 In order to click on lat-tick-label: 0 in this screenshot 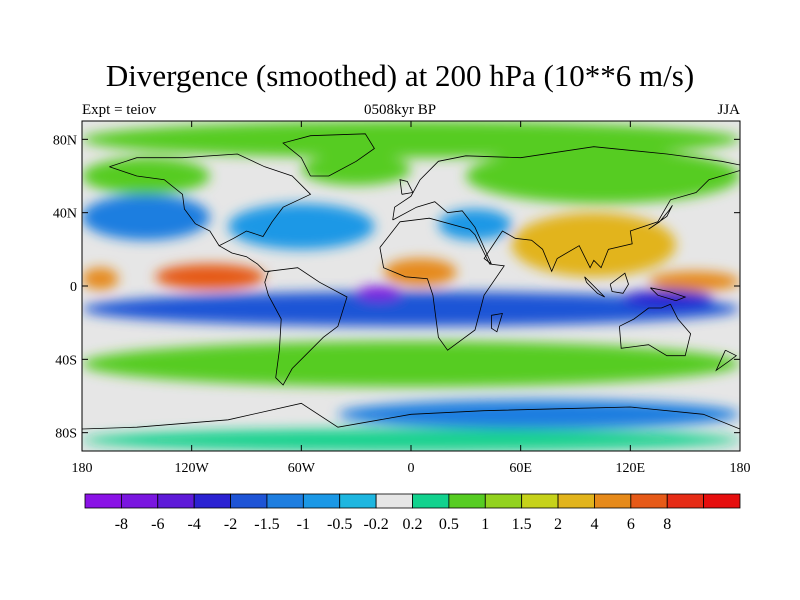, I will do `click(73, 287)`.